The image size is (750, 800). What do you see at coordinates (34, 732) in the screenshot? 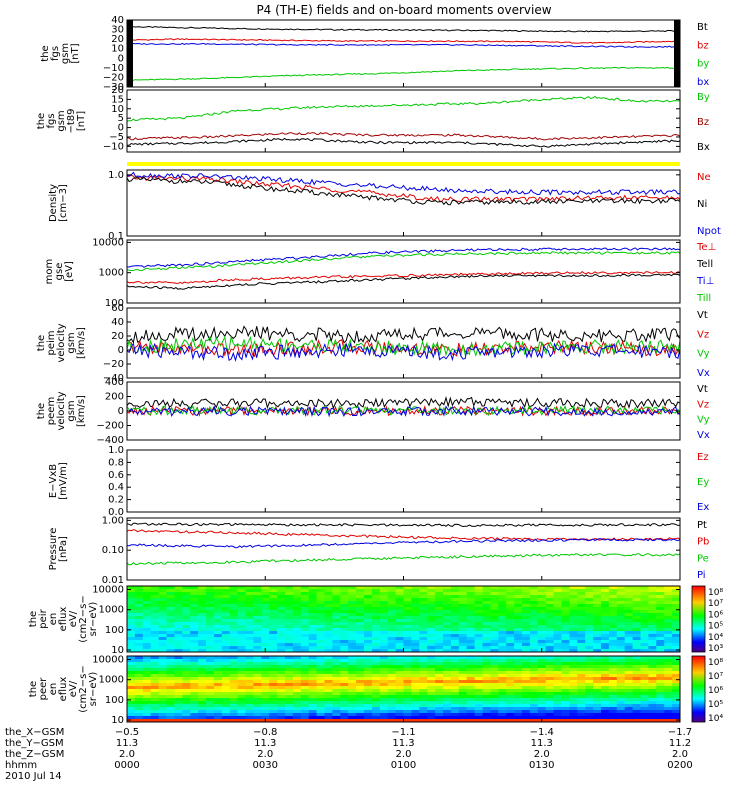
I see `x-axis-row-label: the_X−GSM` at bounding box center [34, 732].